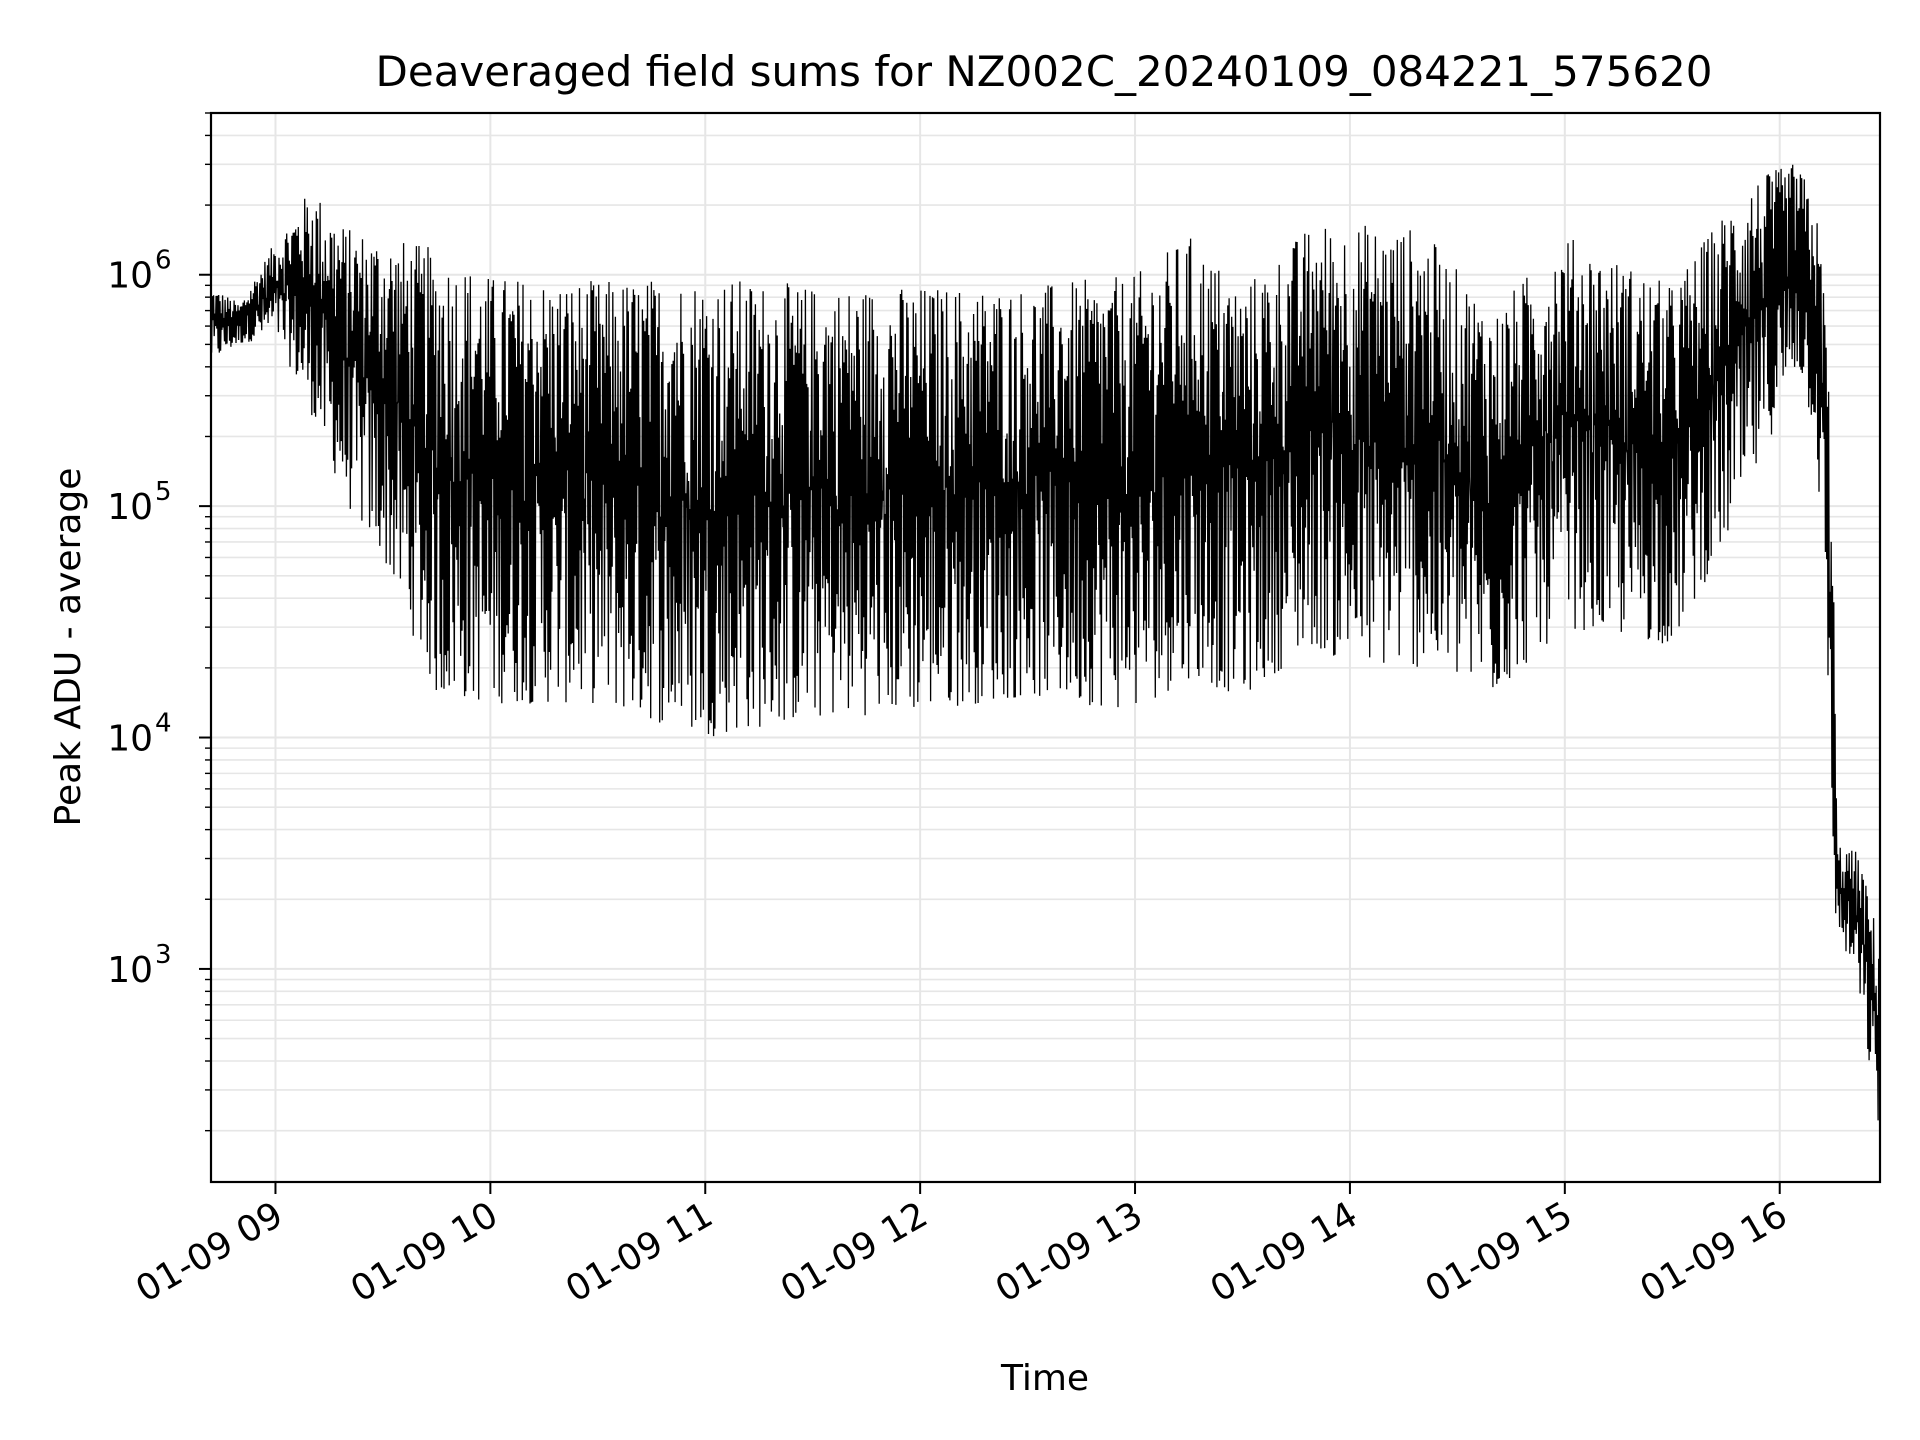 The width and height of the screenshot is (1920, 1440). I want to click on y-tick-label-exponent: 3, so click(163, 955).